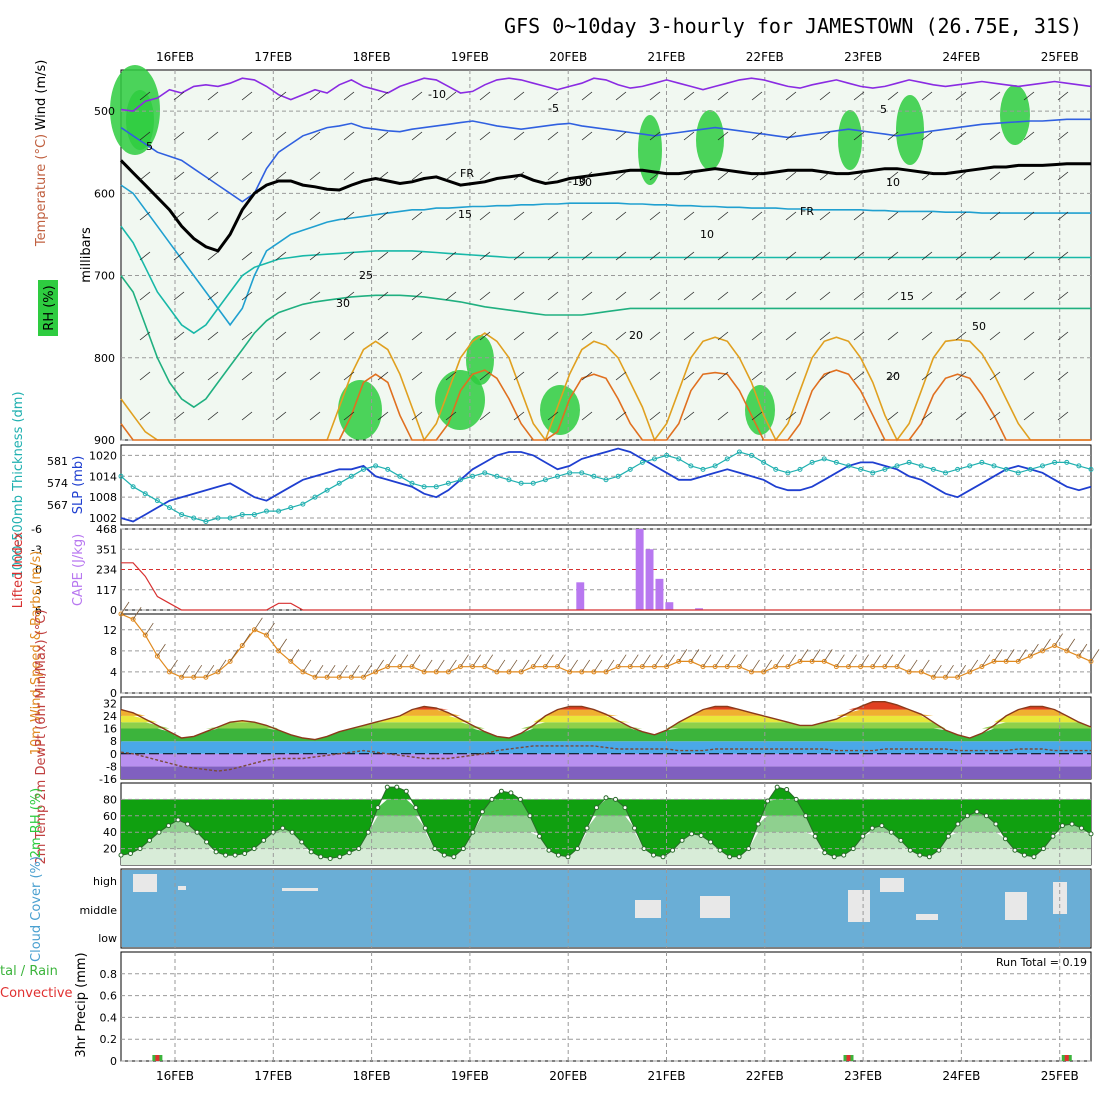 This screenshot has height=1100, width=1100. What do you see at coordinates (109, 974) in the screenshot?
I see `y-tick-label: 0.8` at bounding box center [109, 974].